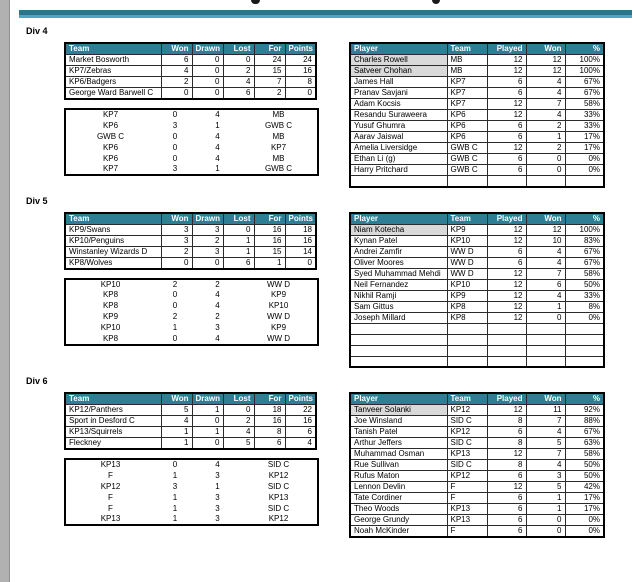 This screenshot has width=637, height=582. I want to click on fixture-away-score: 4, so click(217, 338).